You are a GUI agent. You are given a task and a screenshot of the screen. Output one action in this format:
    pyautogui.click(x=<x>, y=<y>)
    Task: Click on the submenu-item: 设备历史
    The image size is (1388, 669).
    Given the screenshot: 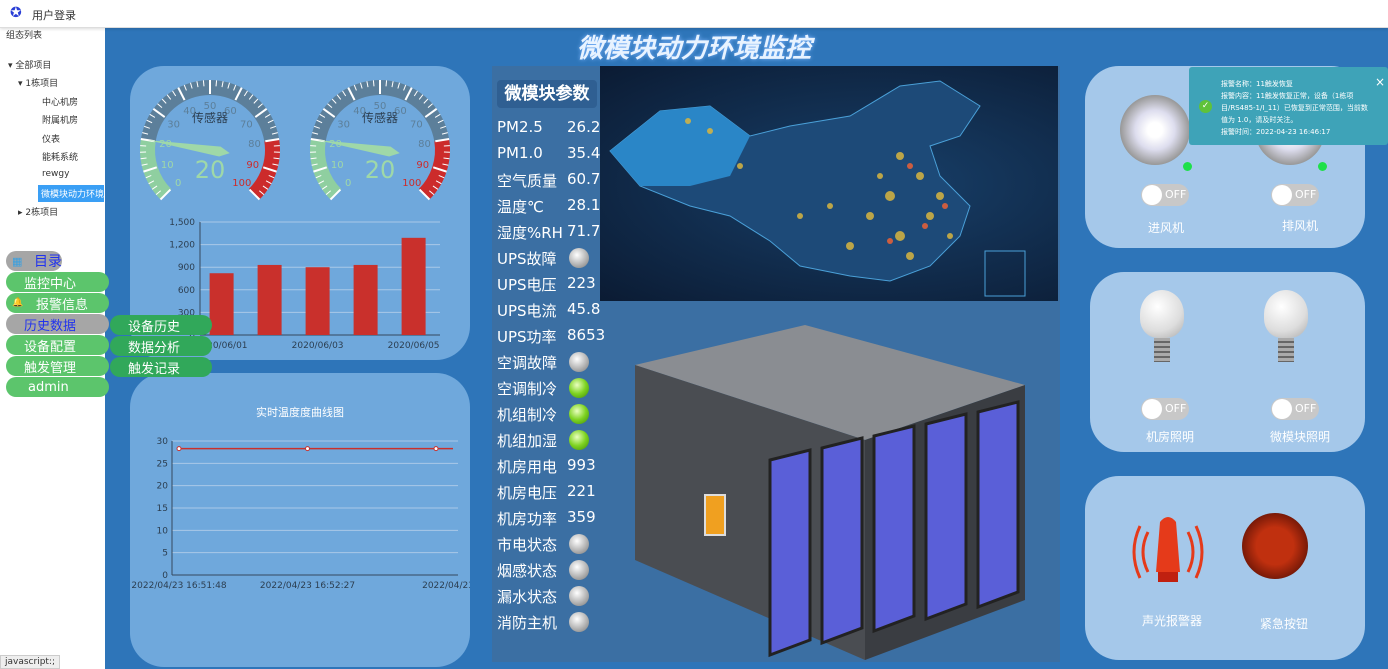 What is the action you would take?
    pyautogui.click(x=161, y=325)
    